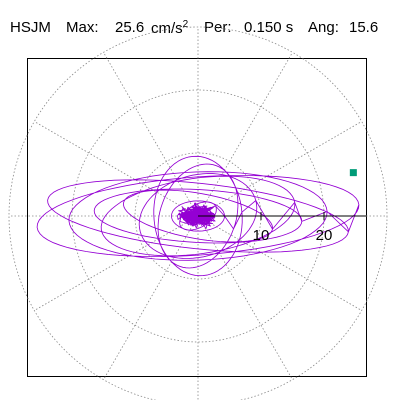  I want to click on max-label: Max:, so click(82, 27).